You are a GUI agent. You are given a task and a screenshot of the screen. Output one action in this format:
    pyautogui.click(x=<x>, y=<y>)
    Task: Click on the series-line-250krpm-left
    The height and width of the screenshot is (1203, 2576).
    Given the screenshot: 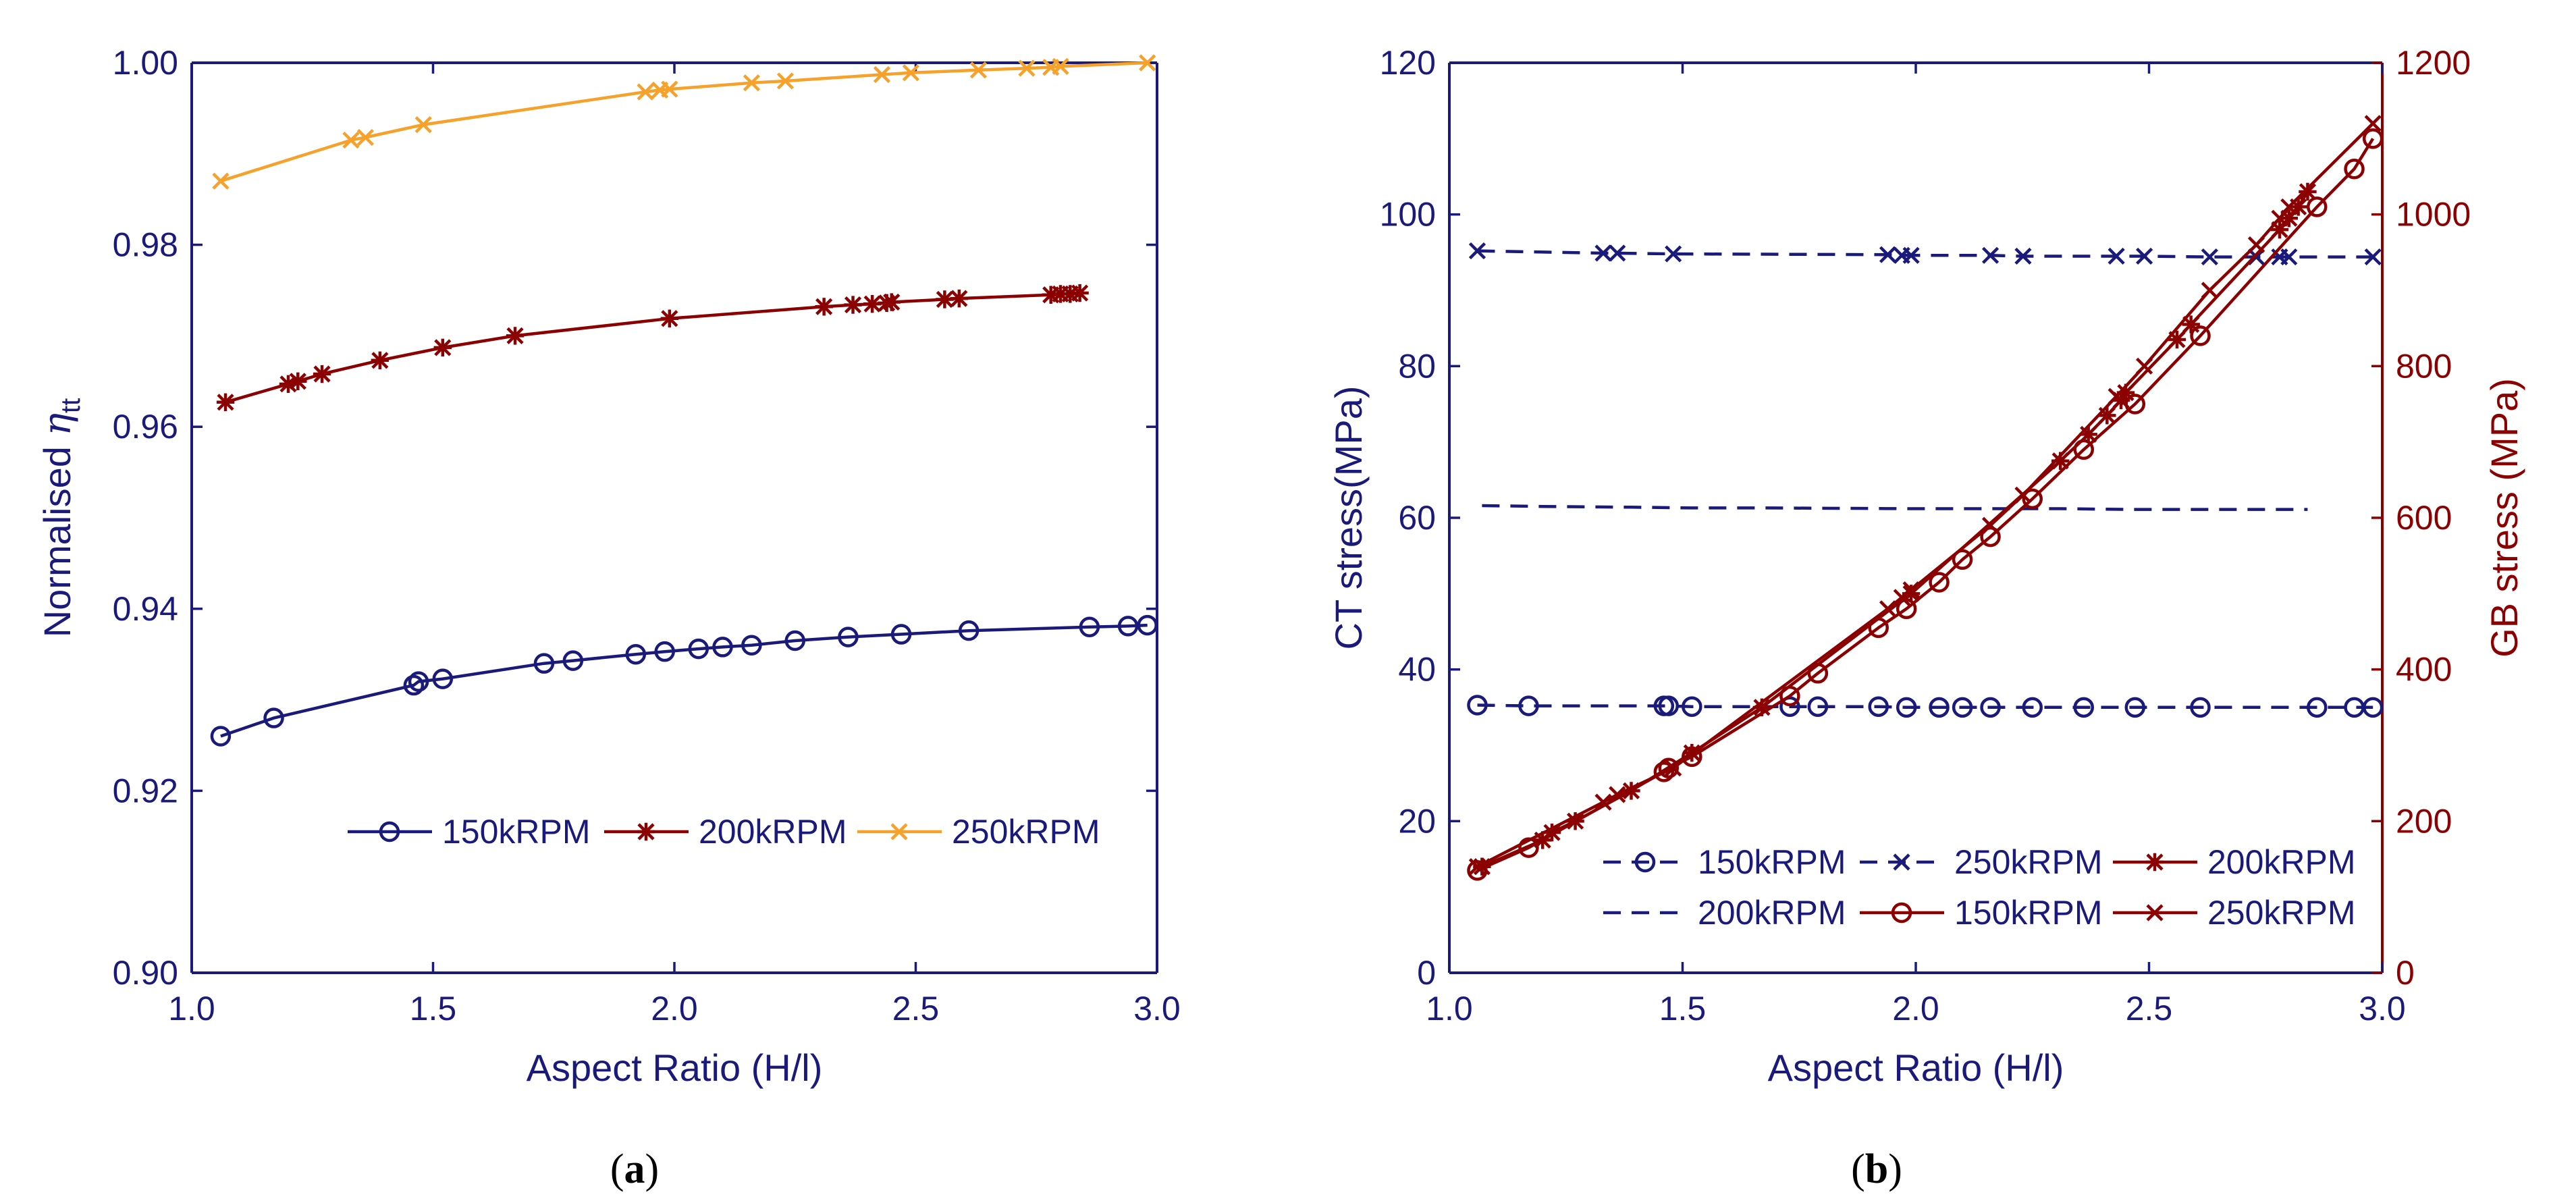 What is the action you would take?
    pyautogui.click(x=1925, y=254)
    